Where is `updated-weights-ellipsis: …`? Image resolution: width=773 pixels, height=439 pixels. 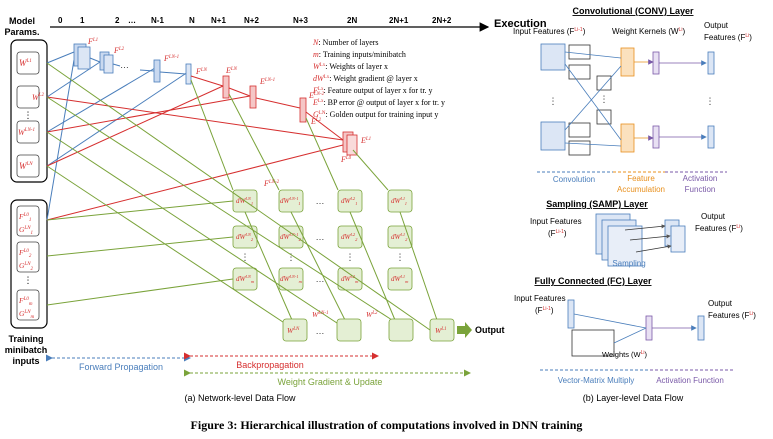
updated-weights-ellipsis: … is located at coordinates (320, 331).